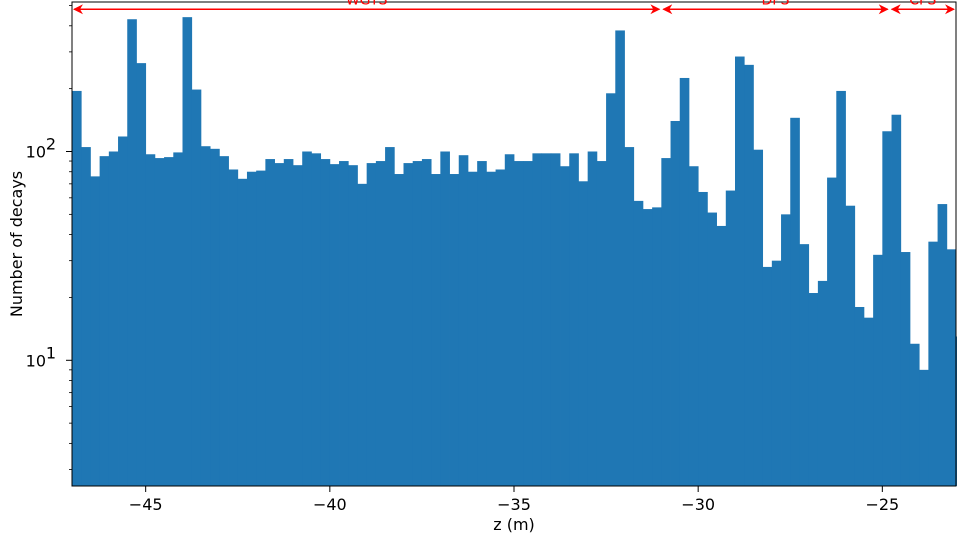  I want to click on y-tick-exponent: 2, so click(51, 143).